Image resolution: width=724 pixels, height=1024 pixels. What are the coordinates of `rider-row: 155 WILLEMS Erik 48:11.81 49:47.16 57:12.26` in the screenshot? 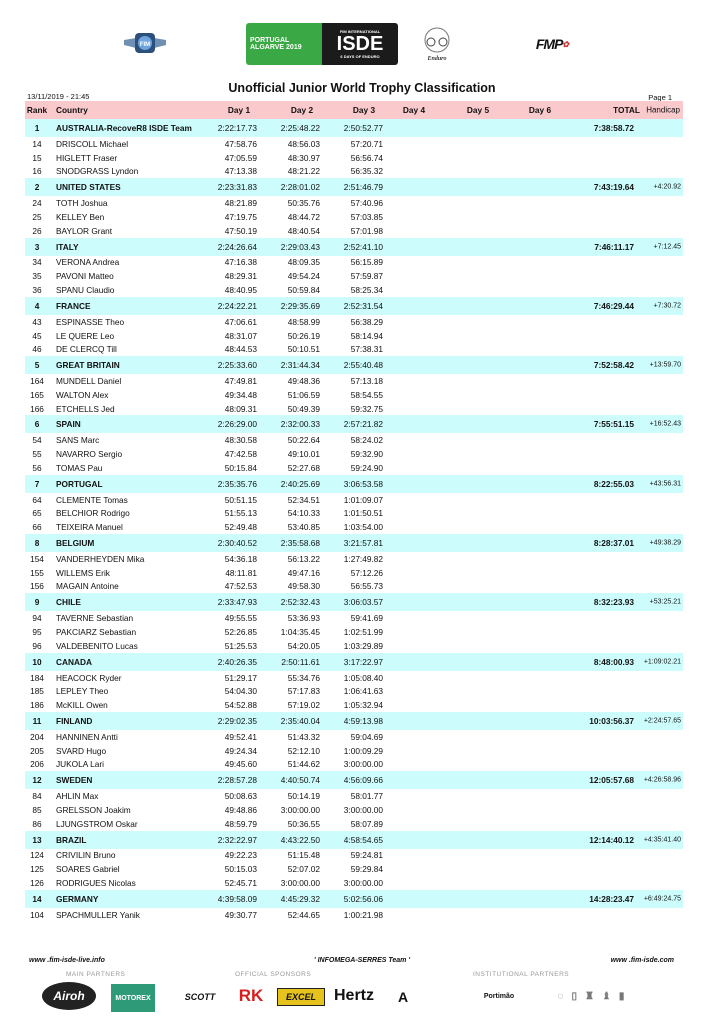 It's located at (354, 573).